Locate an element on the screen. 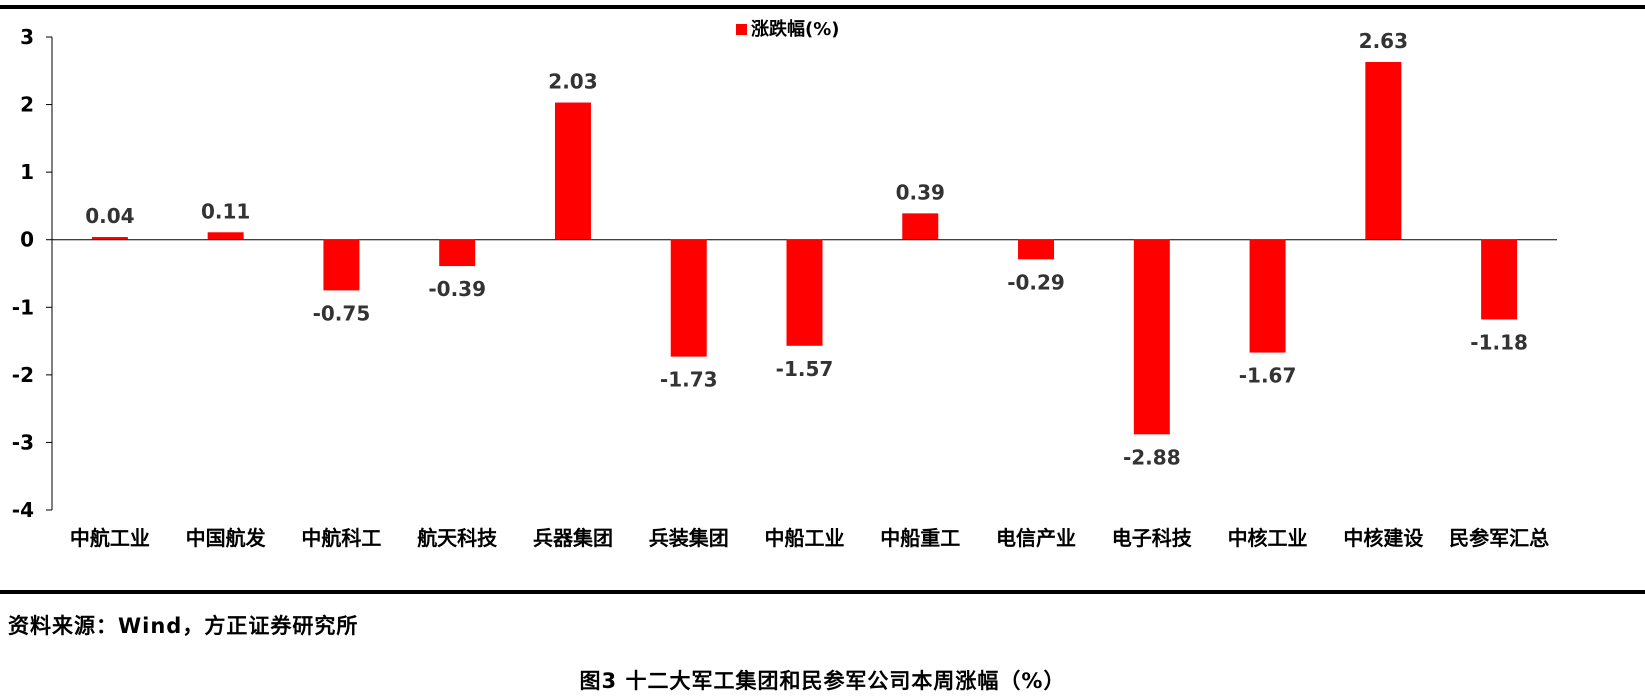  x-tick-label: 兵装集团 is located at coordinates (689, 538).